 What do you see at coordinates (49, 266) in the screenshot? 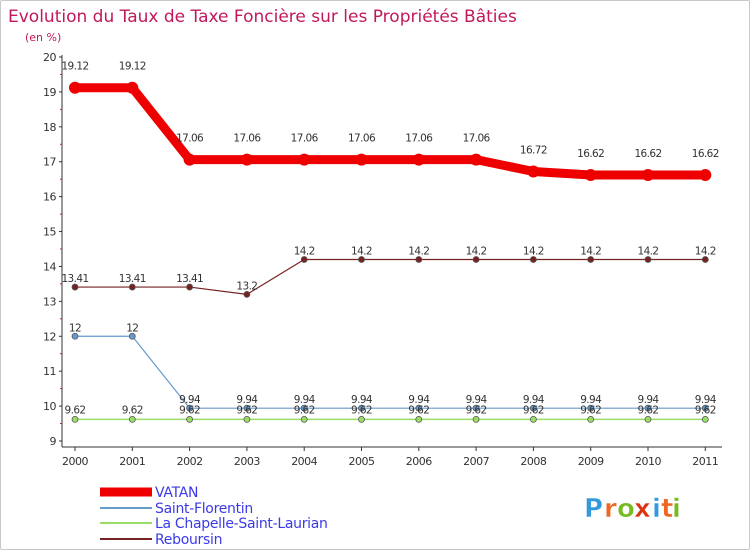
I see `y-tick-label: 14` at bounding box center [49, 266].